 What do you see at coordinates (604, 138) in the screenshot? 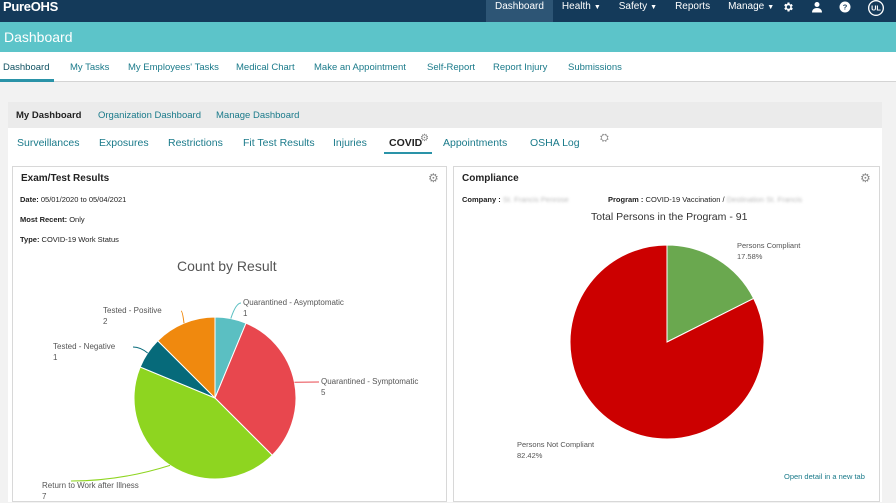
I see `camera-settings-icon: ⛭` at bounding box center [604, 138].